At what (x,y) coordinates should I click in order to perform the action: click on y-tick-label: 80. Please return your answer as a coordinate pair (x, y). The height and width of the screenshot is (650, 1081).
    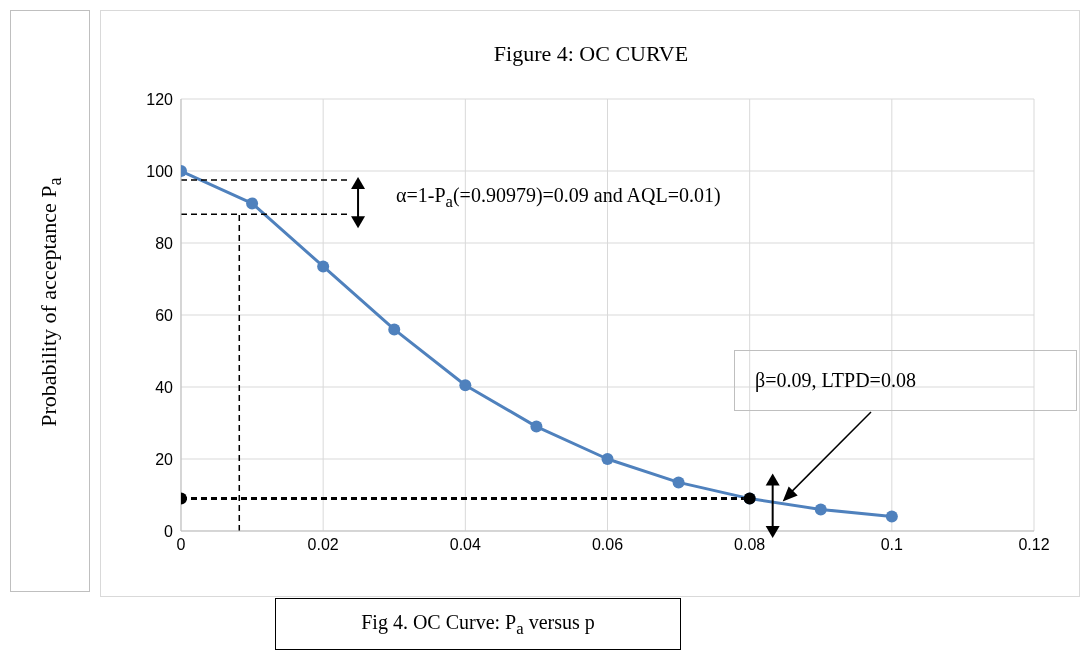
    Looking at the image, I should click on (164, 243).